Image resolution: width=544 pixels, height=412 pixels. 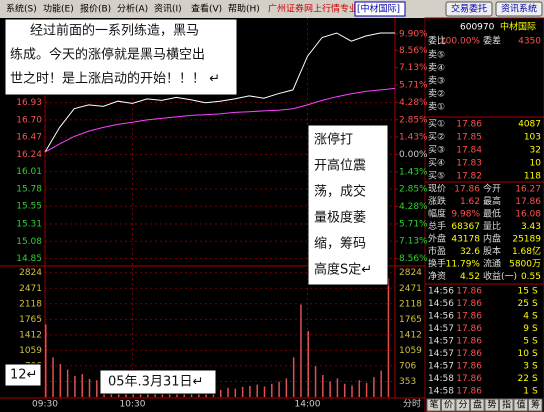 What do you see at coordinates (469, 138) in the screenshot?
I see `bid-price: 17.85` at bounding box center [469, 138].